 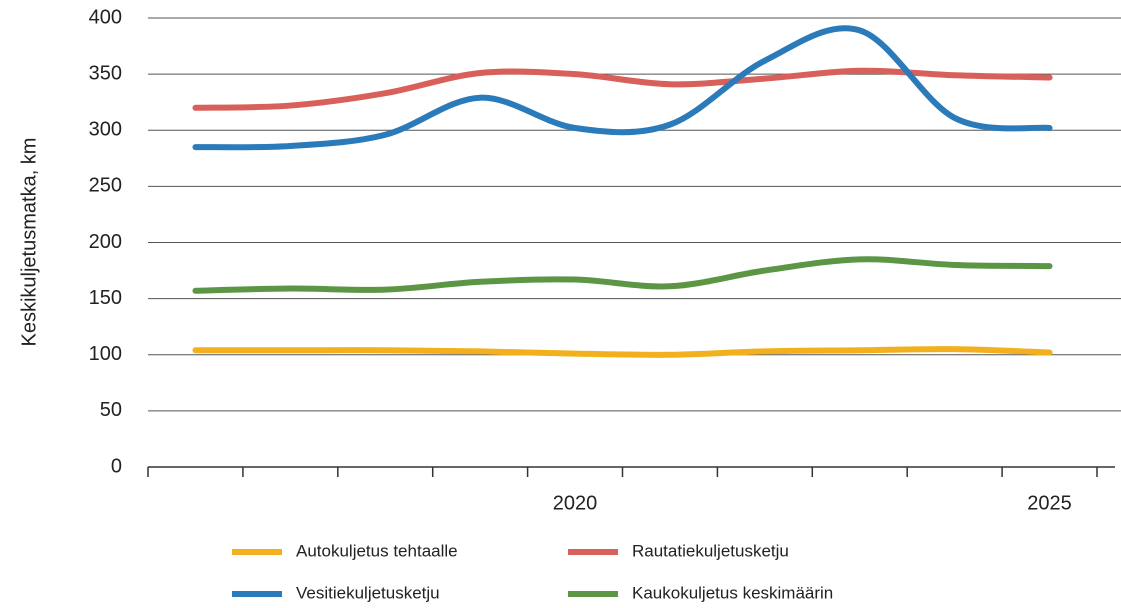 I want to click on y-tick-label: 0, so click(x=116, y=466).